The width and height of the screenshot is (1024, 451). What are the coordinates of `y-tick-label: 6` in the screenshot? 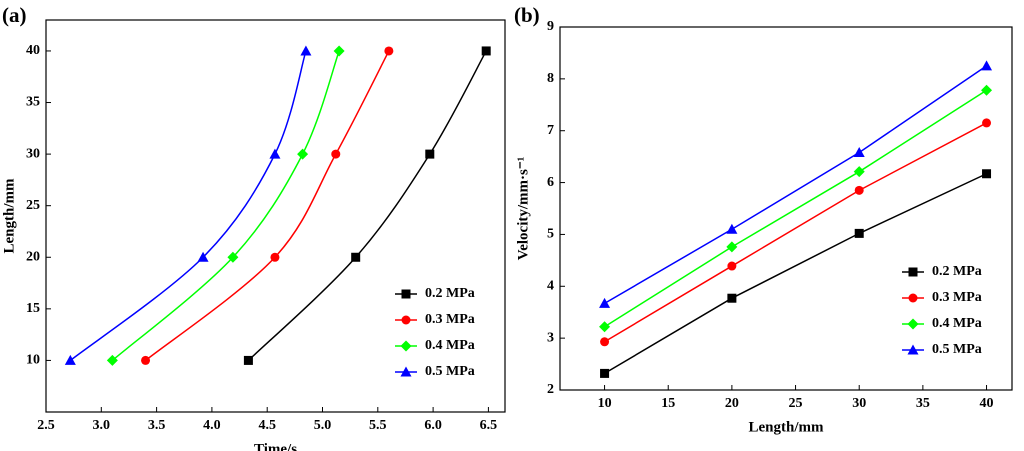 It's located at (550, 182).